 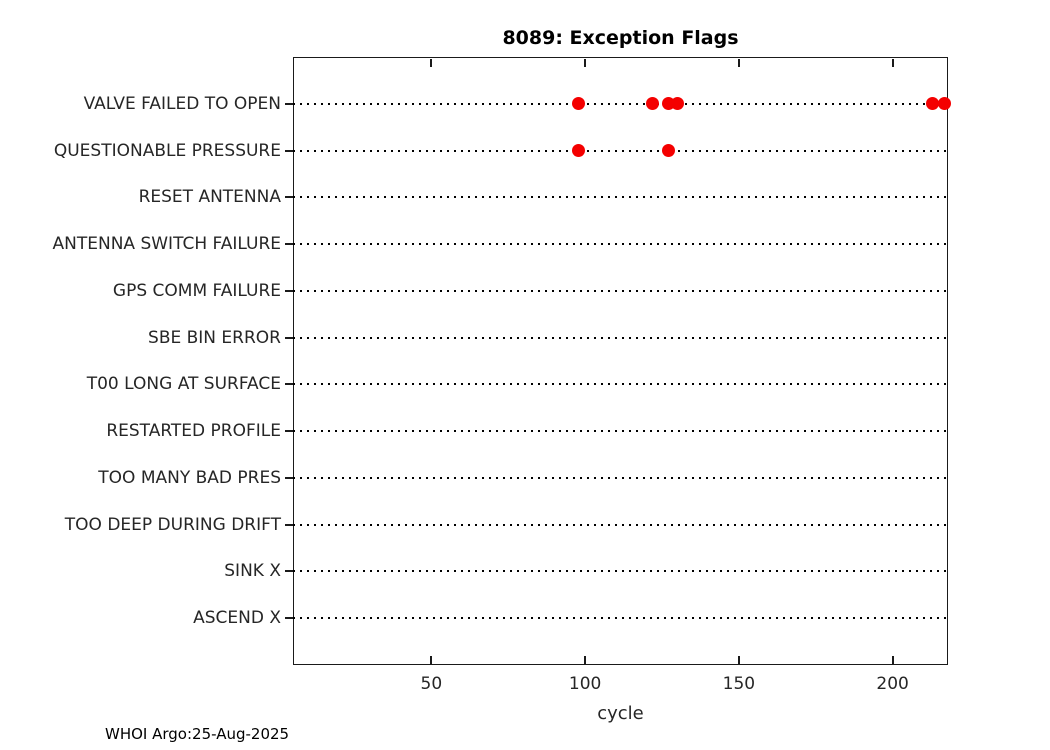 I want to click on y-axis-category-label: RESTARTED PROFILE, so click(x=193, y=431).